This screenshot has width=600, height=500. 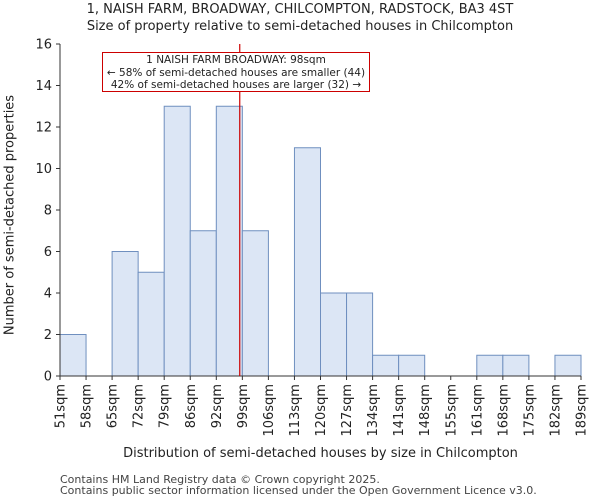 I want to click on annotation-line-1: 1 NAISH FARM BROADWAY: 98sqm, so click(x=236, y=60).